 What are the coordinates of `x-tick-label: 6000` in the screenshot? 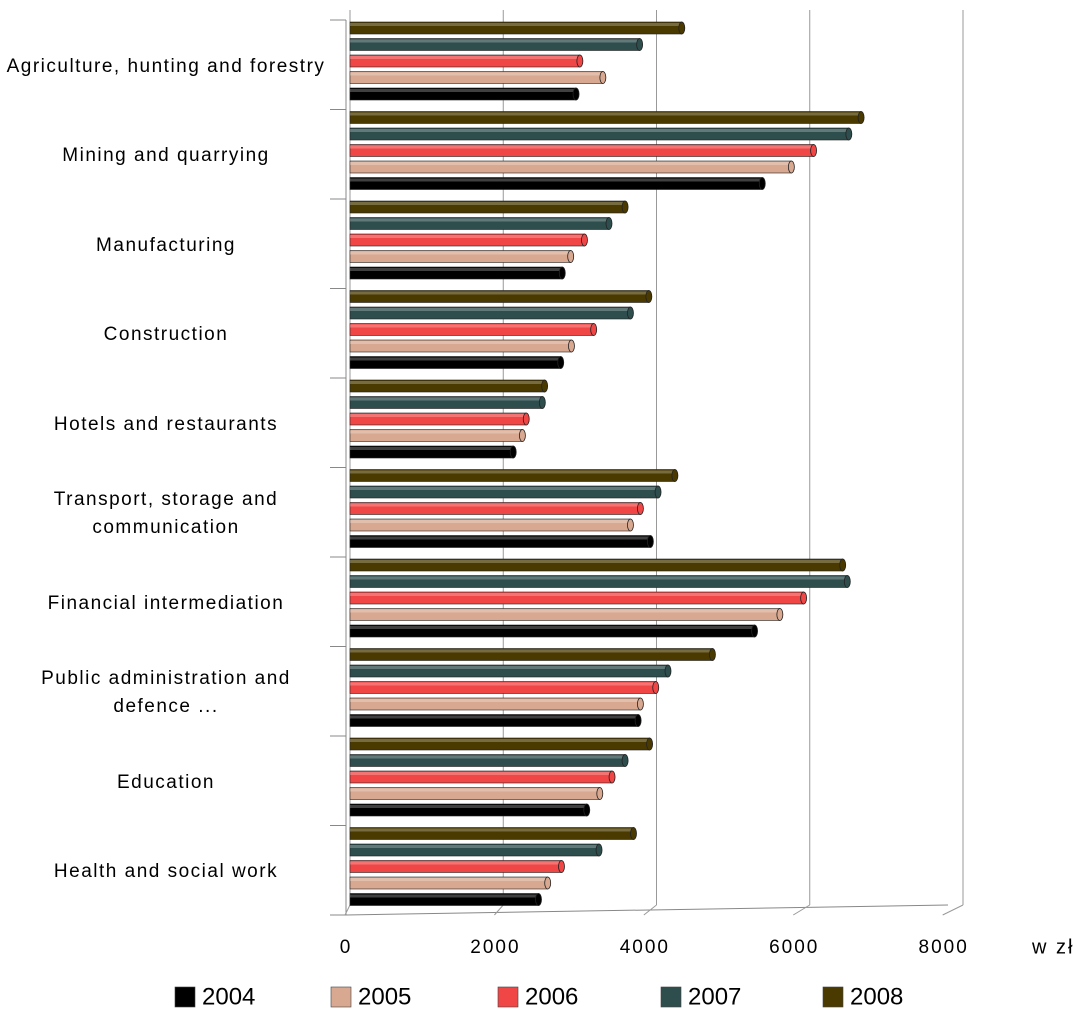 It's located at (794, 947).